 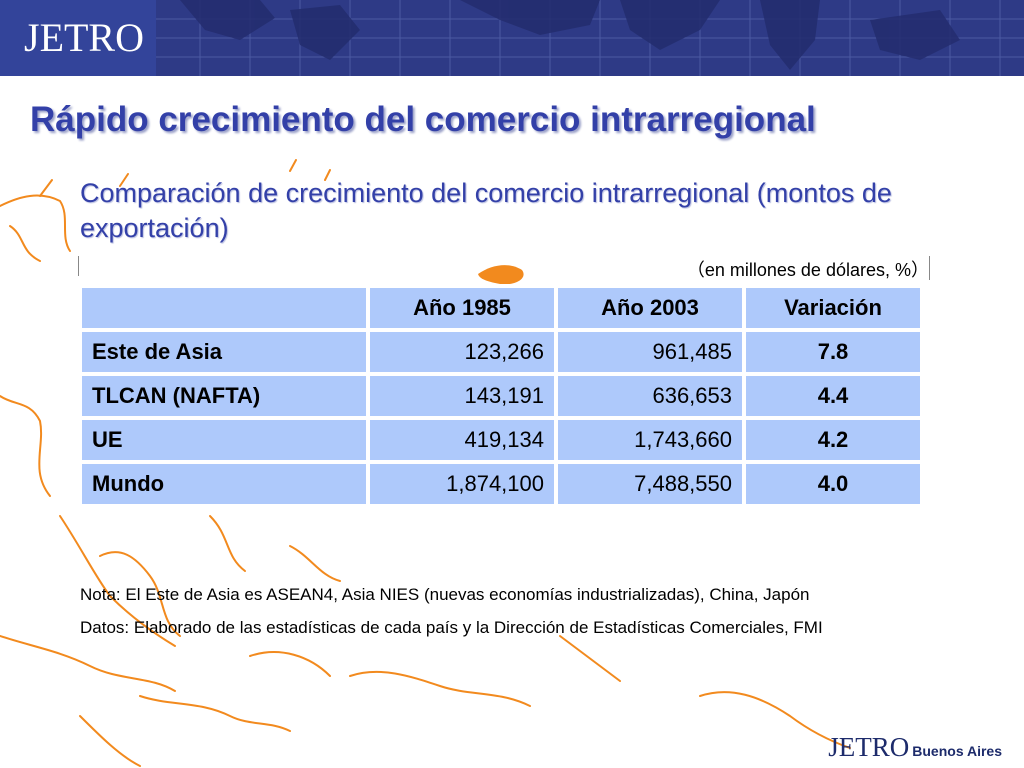 What do you see at coordinates (929, 268) in the screenshot?
I see `unit-divider-right` at bounding box center [929, 268].